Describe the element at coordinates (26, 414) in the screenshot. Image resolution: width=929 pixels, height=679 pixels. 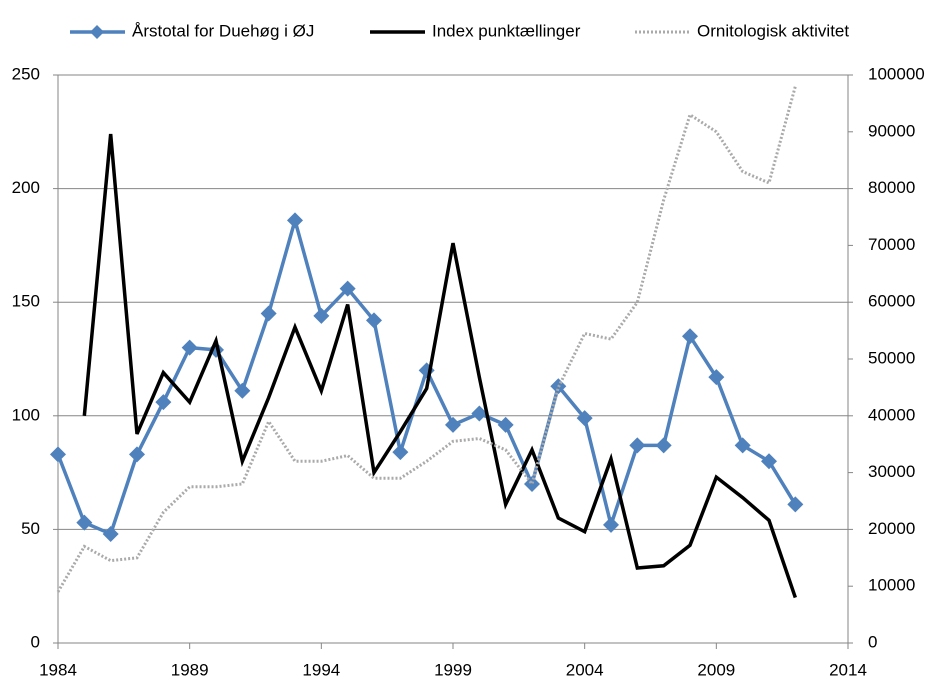
I see `y-tick-label: 100` at that location.